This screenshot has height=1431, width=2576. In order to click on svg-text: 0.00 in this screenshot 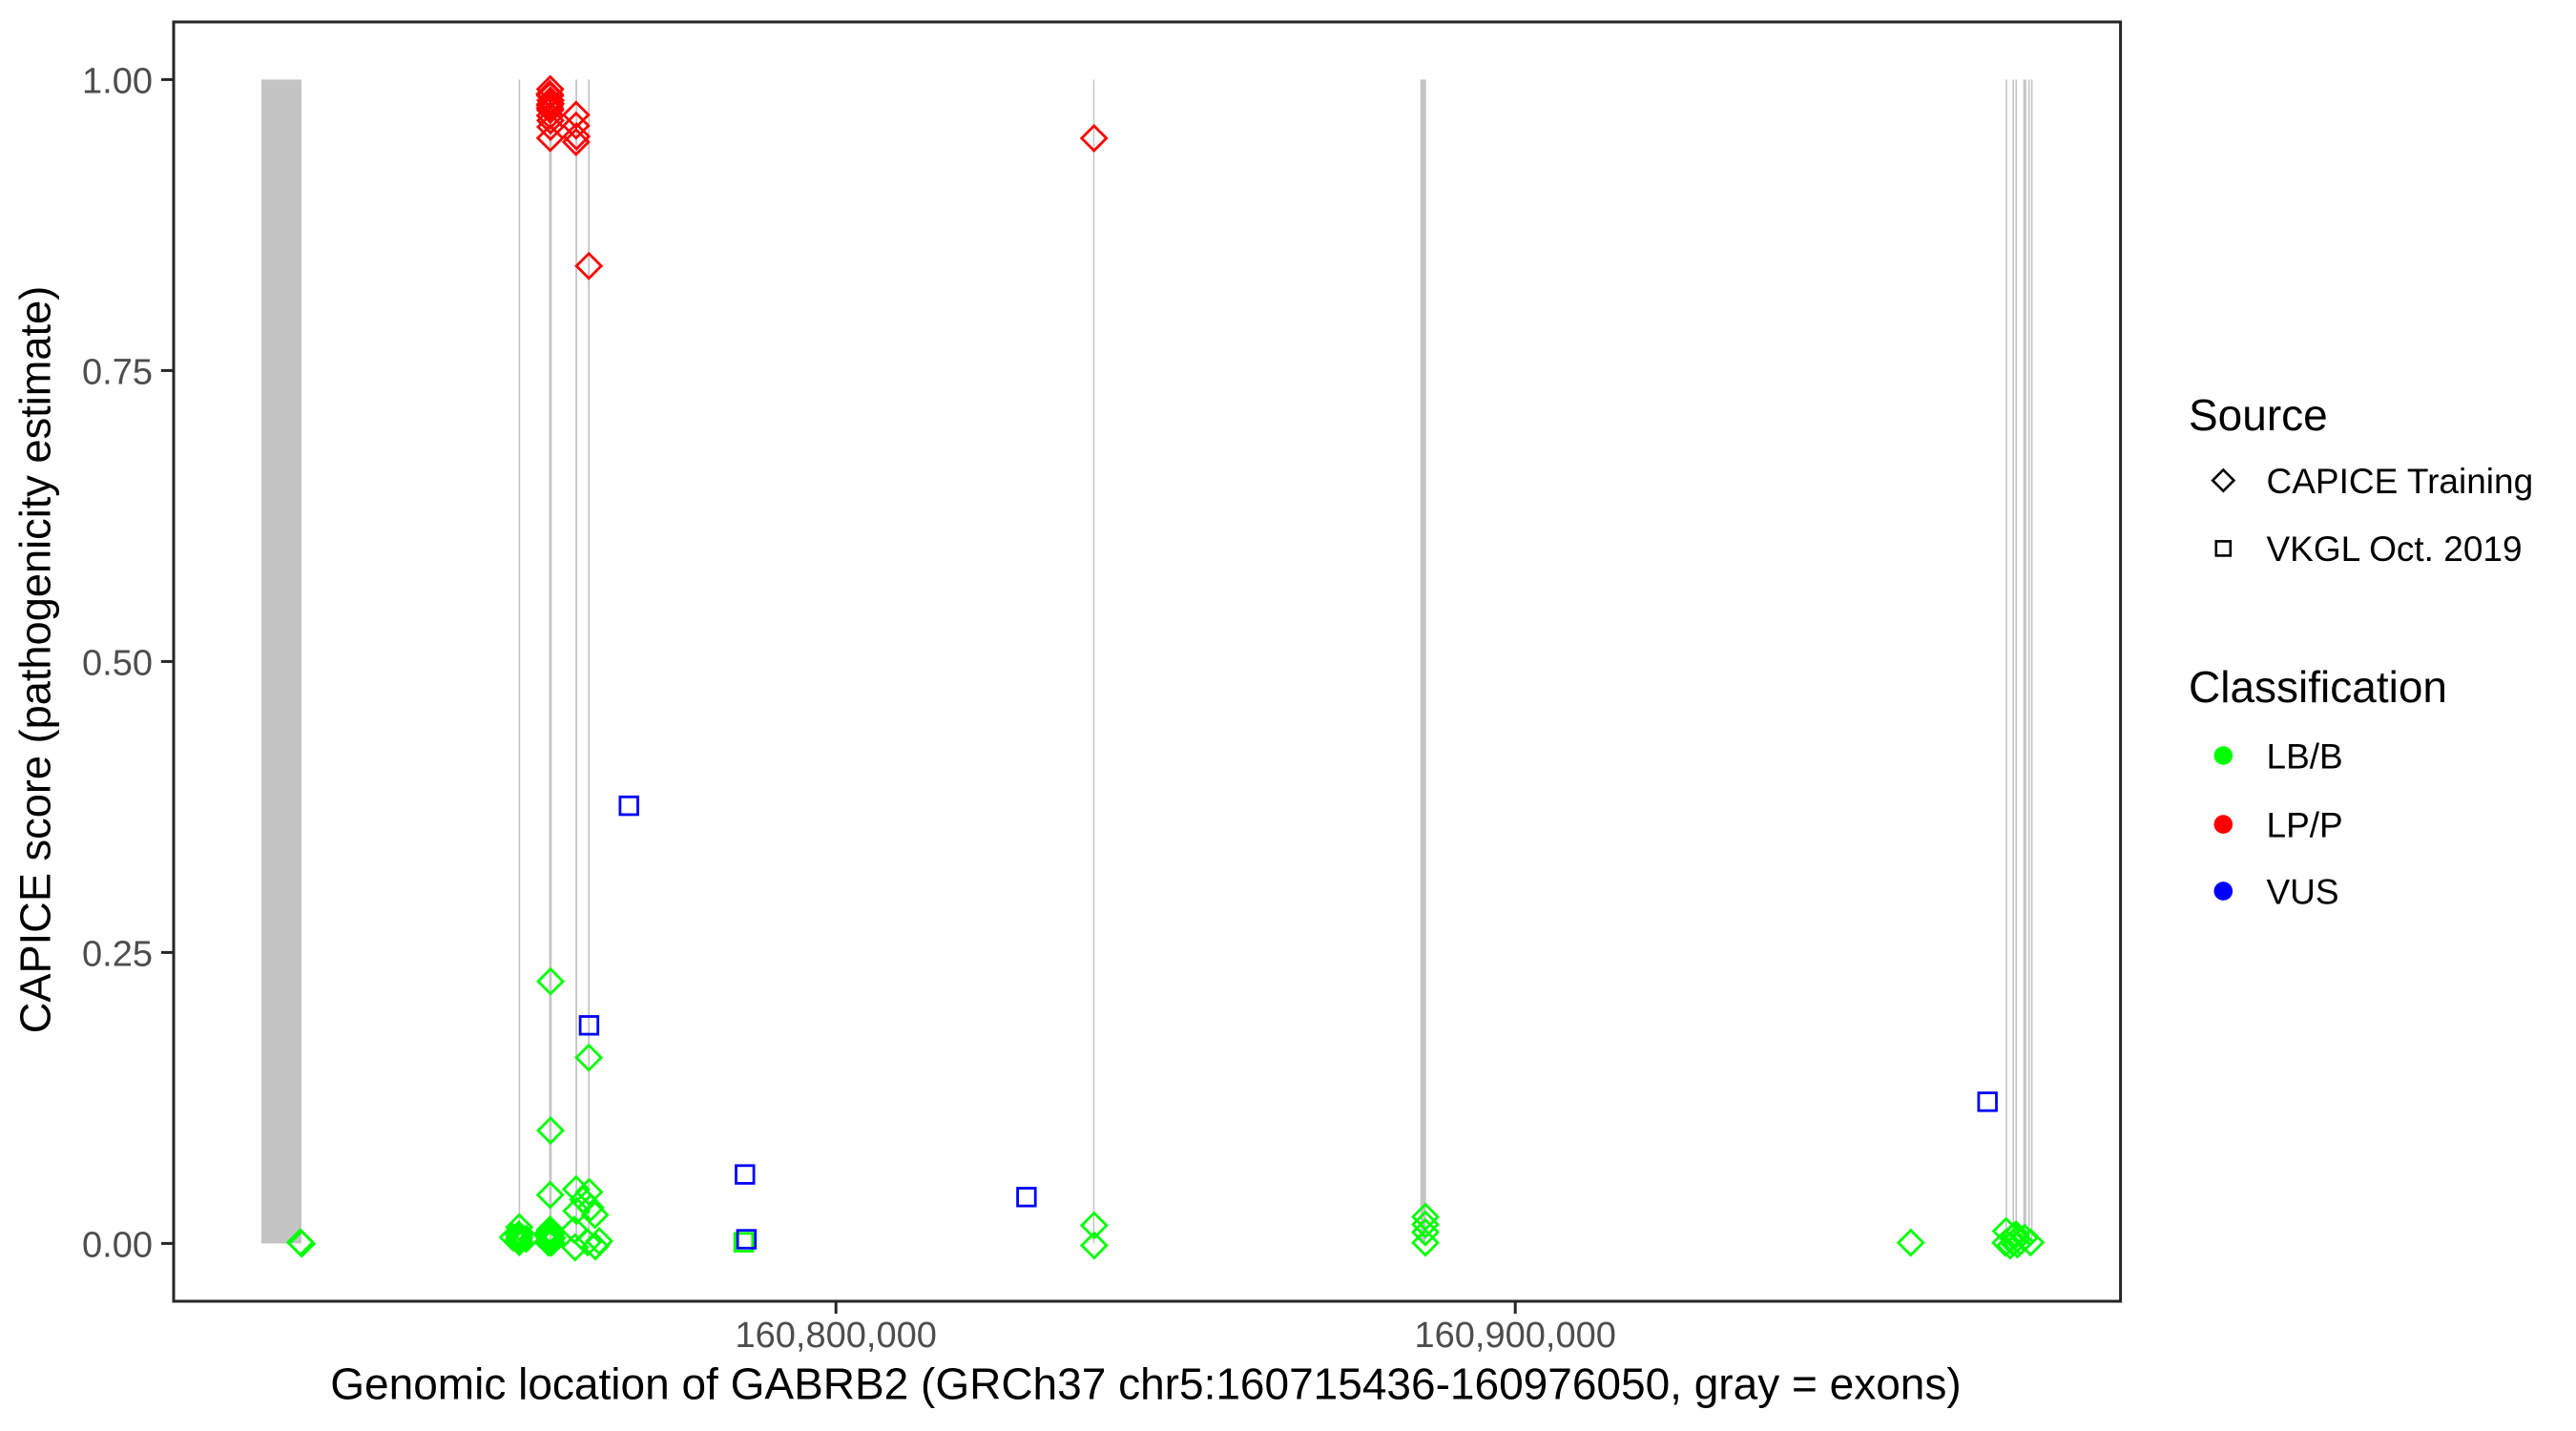, I will do `click(117, 1245)`.